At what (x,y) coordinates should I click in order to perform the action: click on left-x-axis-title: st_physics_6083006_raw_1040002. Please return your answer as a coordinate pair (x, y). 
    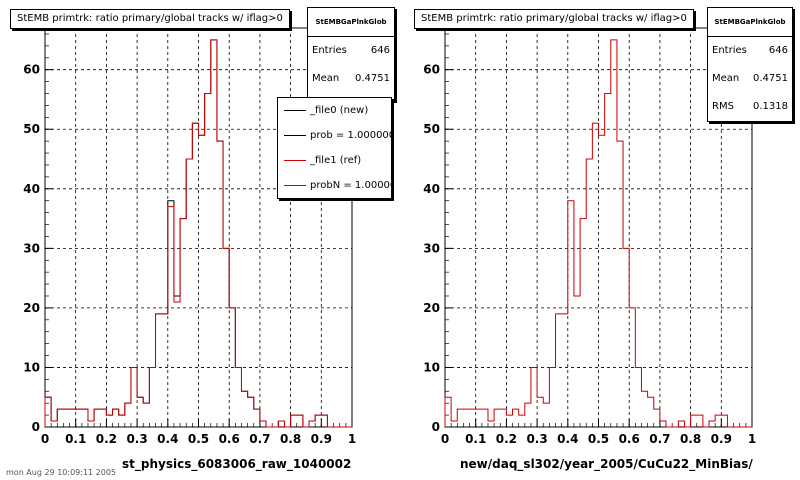
    Looking at the image, I should click on (237, 464).